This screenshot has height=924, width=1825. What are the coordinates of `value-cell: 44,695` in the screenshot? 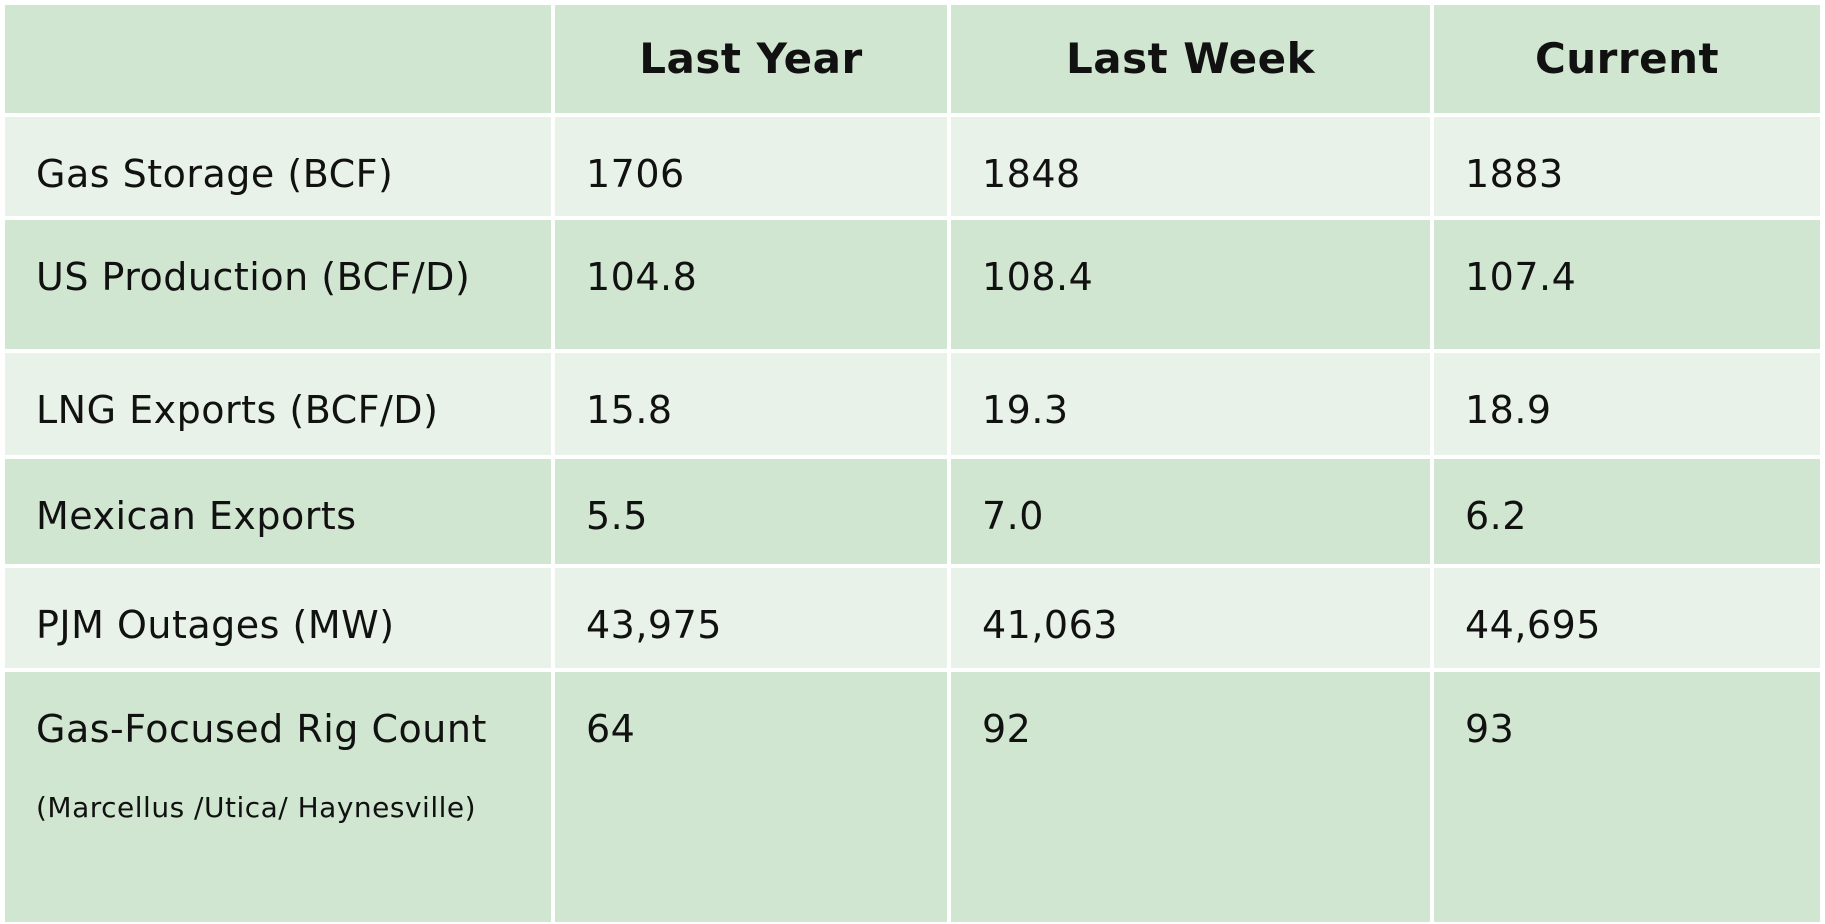 It's located at (1627, 618).